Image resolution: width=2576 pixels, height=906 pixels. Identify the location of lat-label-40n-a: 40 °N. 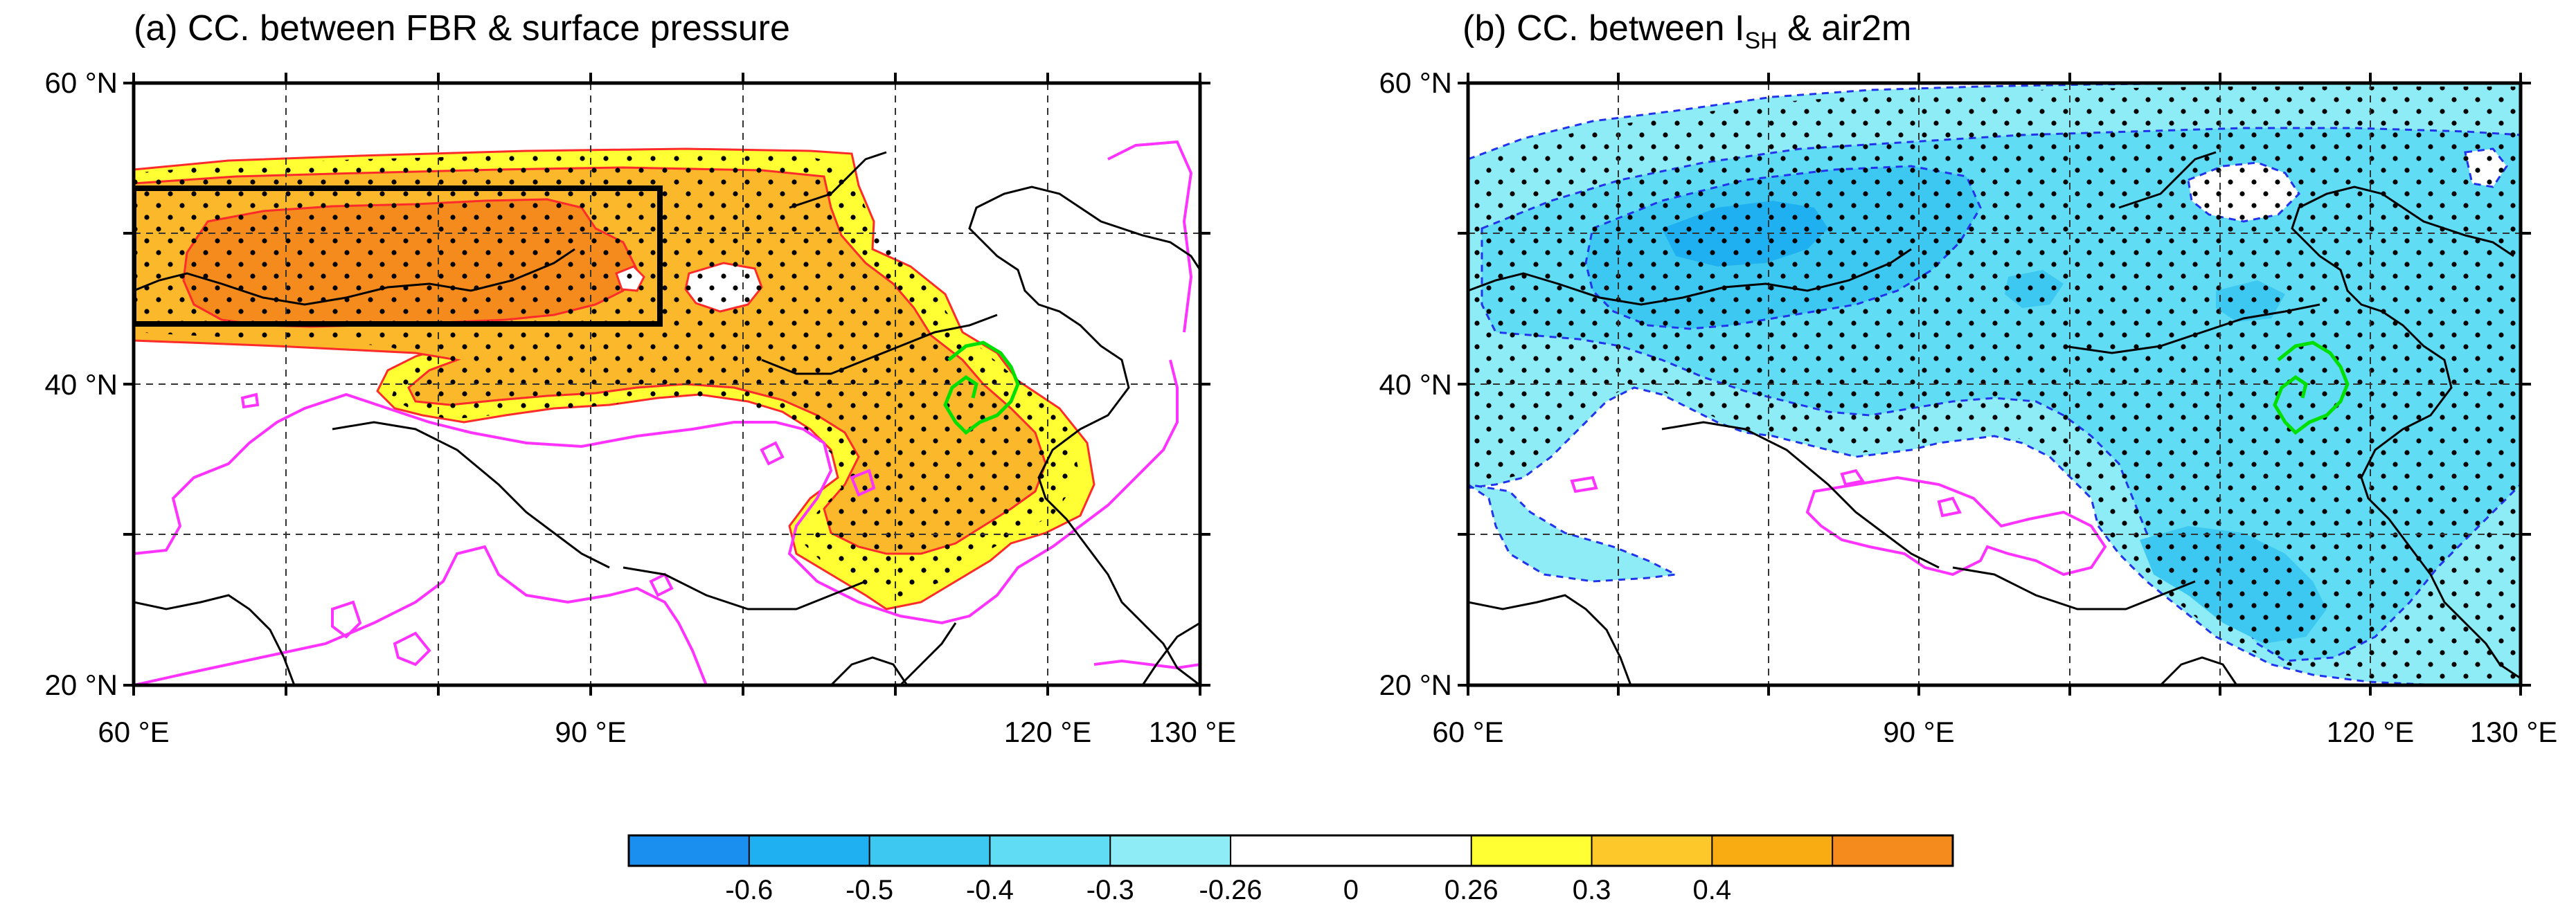
(81, 384).